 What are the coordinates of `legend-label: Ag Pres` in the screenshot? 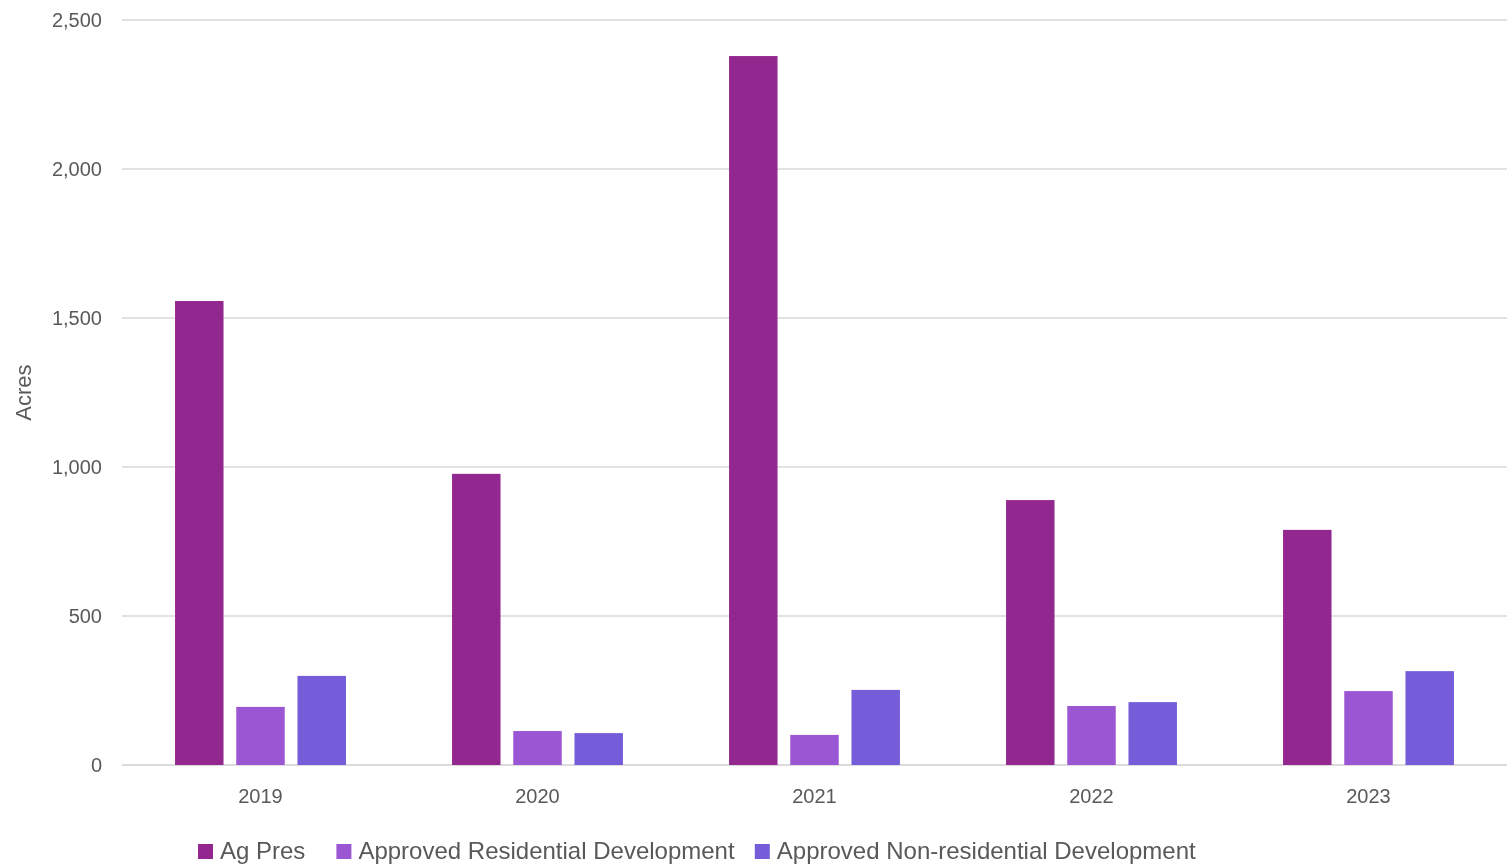 It's located at (263, 850).